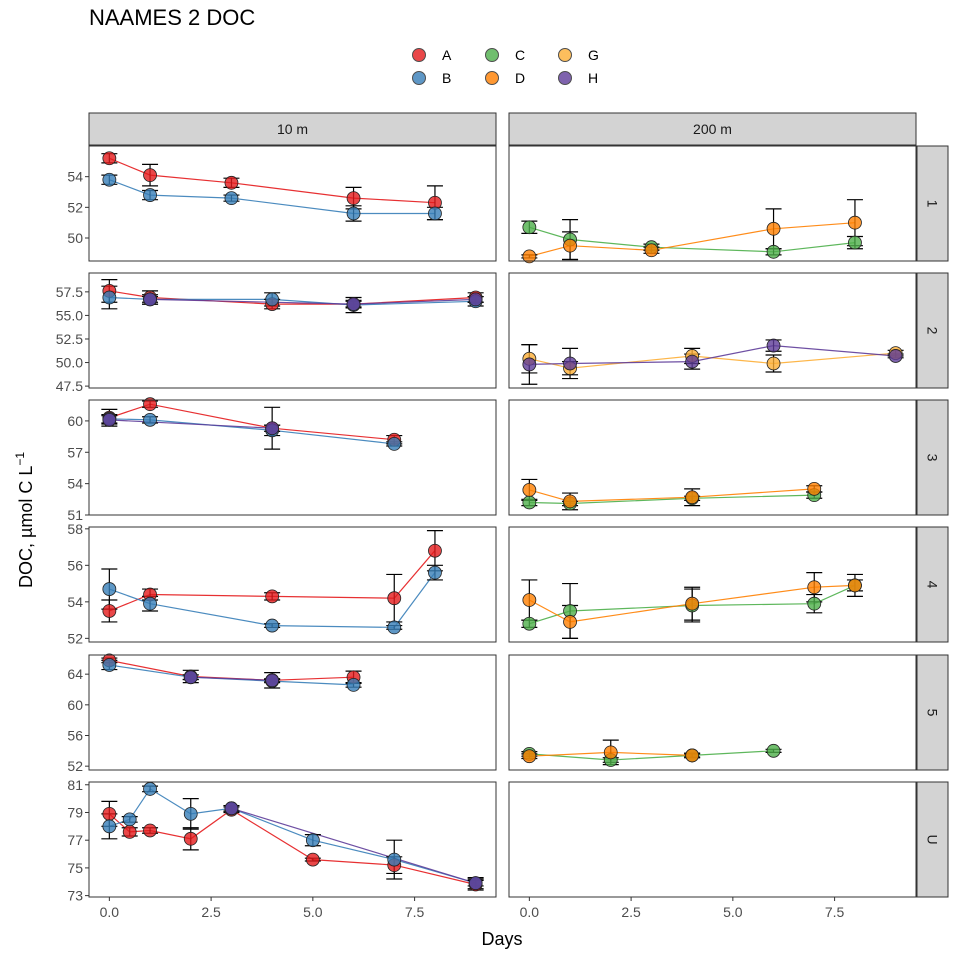 The width and height of the screenshot is (960, 960). I want to click on legend-label-g: G, so click(593, 55).